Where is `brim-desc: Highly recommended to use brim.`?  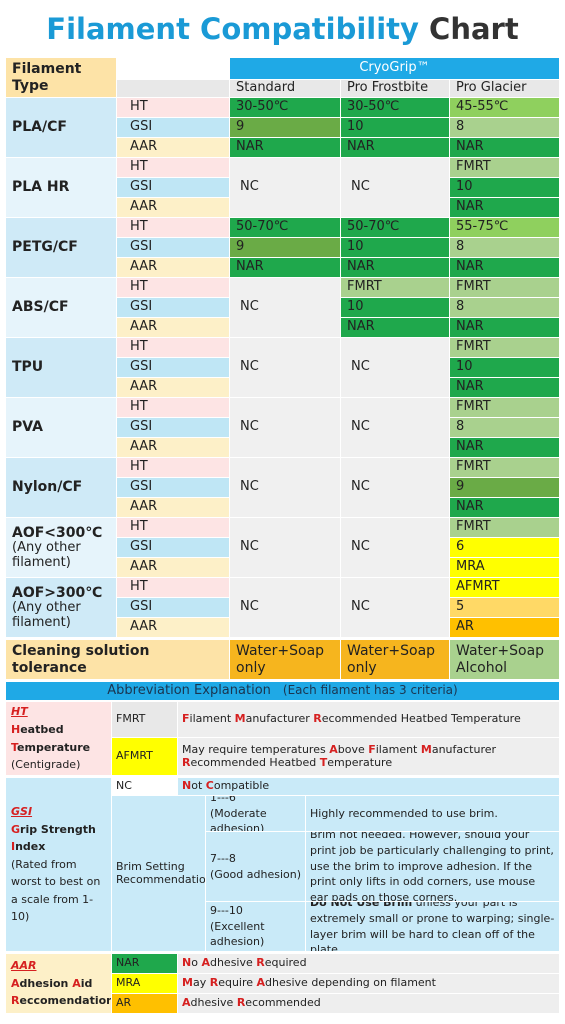
brim-desc: Highly recommended to use brim. is located at coordinates (432, 813).